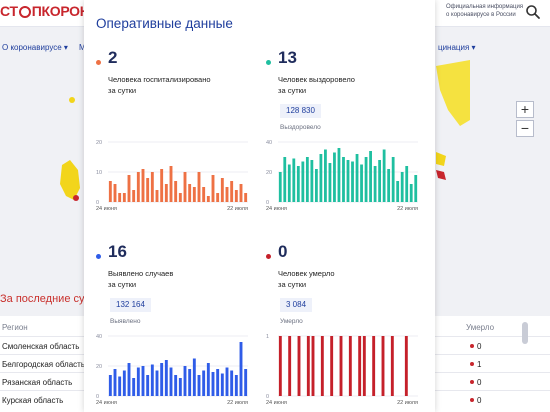  Describe the element at coordinates (525, 333) in the screenshot. I see `table-scrollbar` at that location.